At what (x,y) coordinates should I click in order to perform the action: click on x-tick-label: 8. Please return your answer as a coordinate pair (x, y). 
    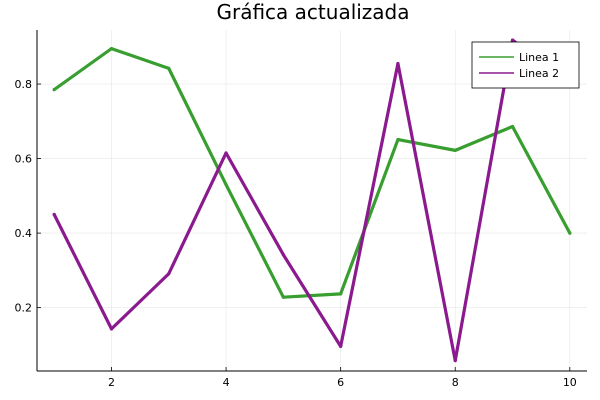
    Looking at the image, I should click on (455, 382).